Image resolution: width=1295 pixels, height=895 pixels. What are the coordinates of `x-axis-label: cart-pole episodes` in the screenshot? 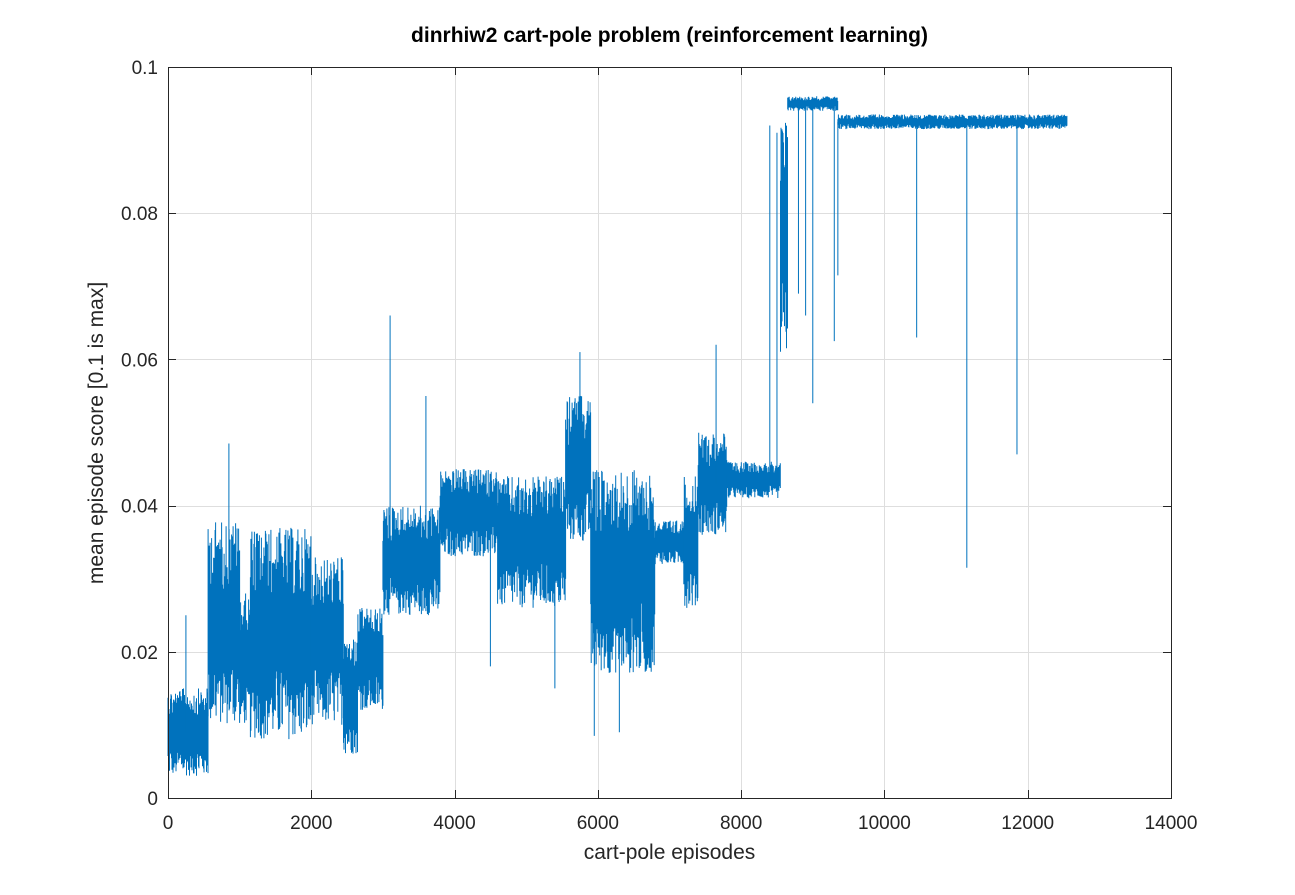 It's located at (670, 852).